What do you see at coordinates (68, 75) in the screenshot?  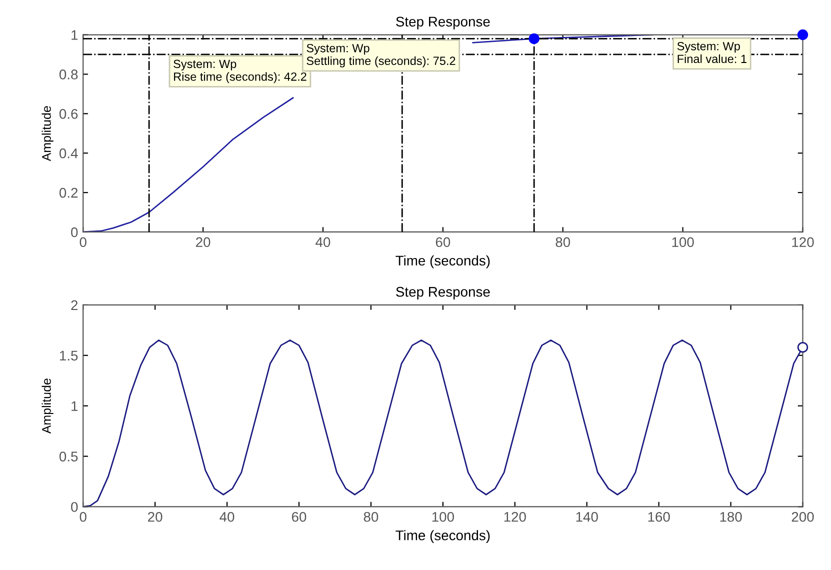 I see `y-tick-label: 0.8` at bounding box center [68, 75].